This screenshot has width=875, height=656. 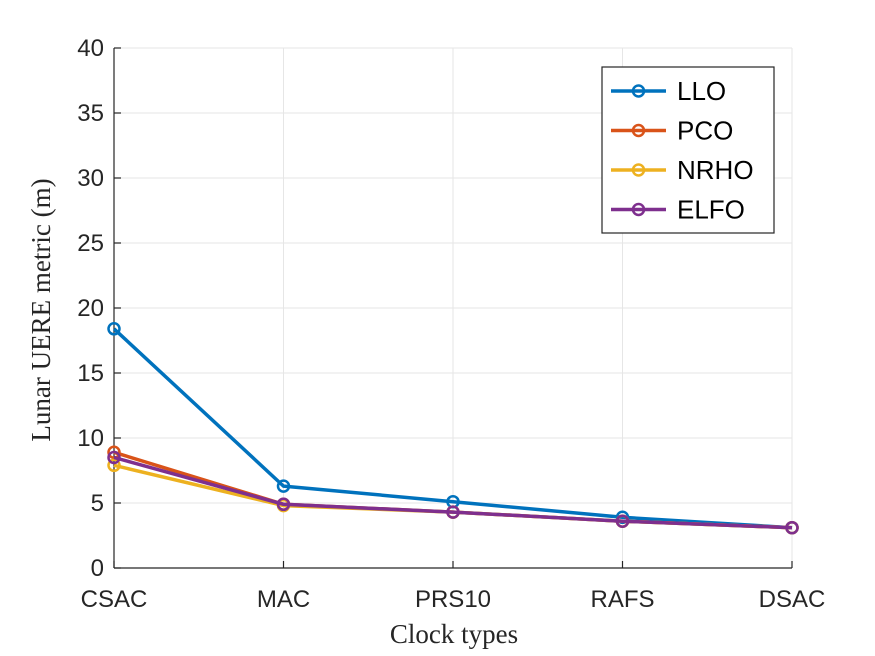 What do you see at coordinates (114, 599) in the screenshot?
I see `x-tick-label: CSAC` at bounding box center [114, 599].